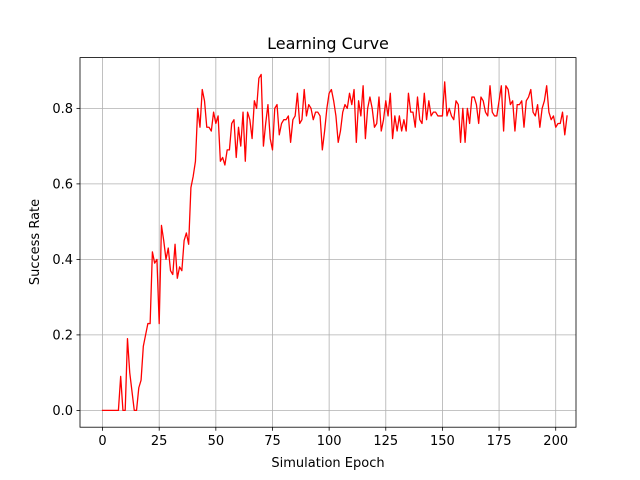  Describe the element at coordinates (62, 260) in the screenshot. I see `y-tick-label: 0.4` at that location.